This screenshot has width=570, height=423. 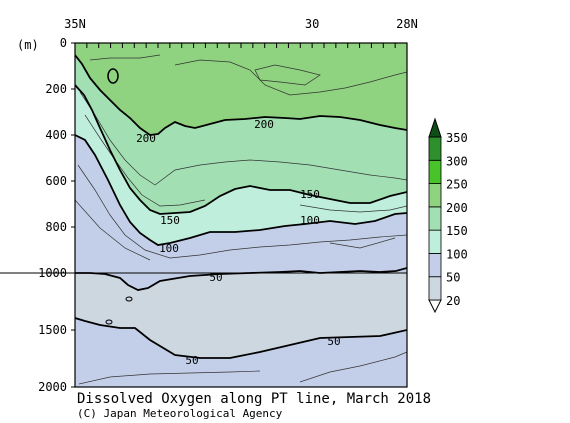 What do you see at coordinates (312, 24) in the screenshot?
I see `x-tick-label: 30` at bounding box center [312, 24].